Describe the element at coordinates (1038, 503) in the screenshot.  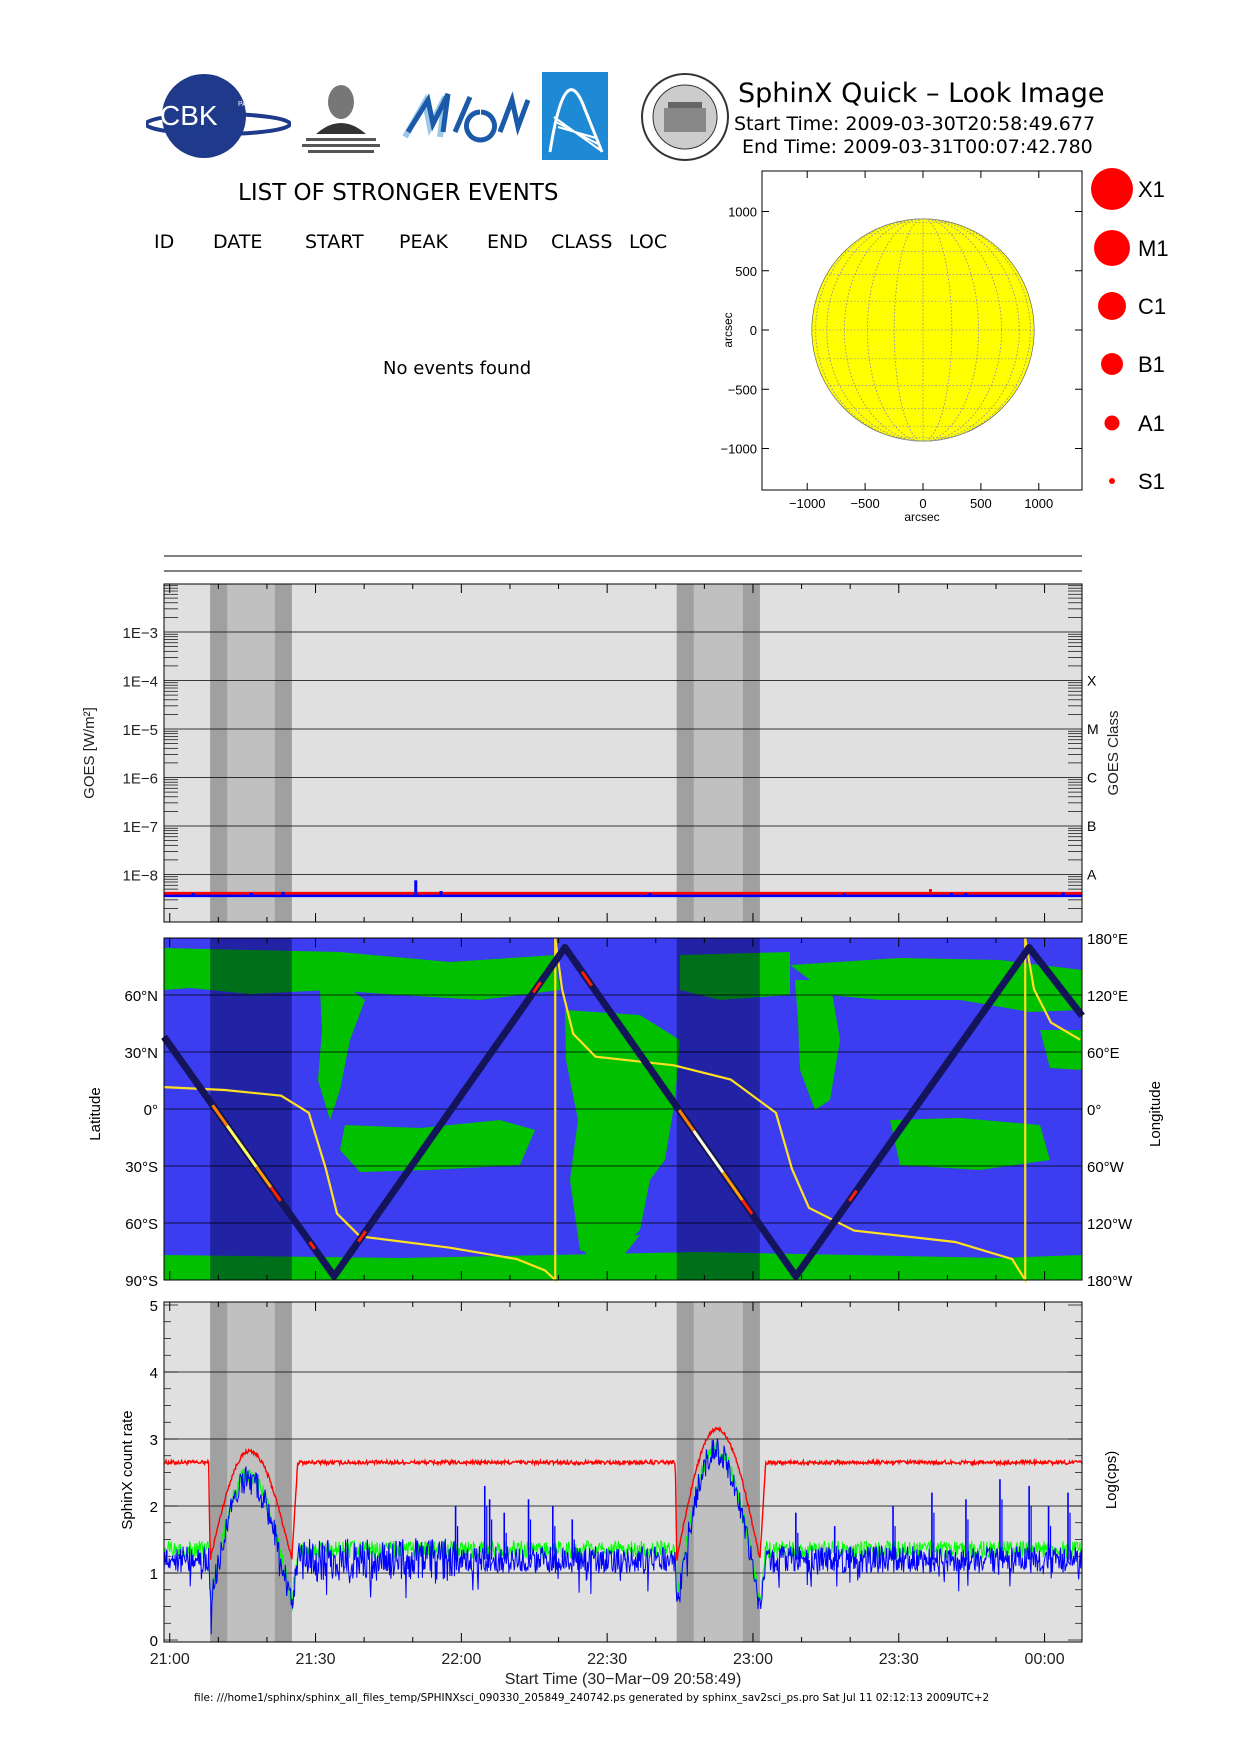
I see `sun-x-tick-label: 1000` at that location.